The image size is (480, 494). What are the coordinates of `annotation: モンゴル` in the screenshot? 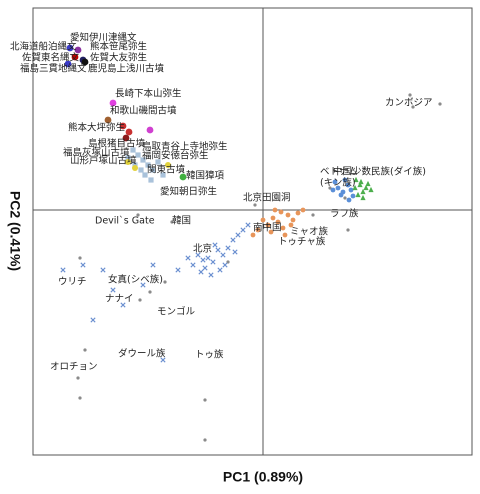 It's located at (176, 312).